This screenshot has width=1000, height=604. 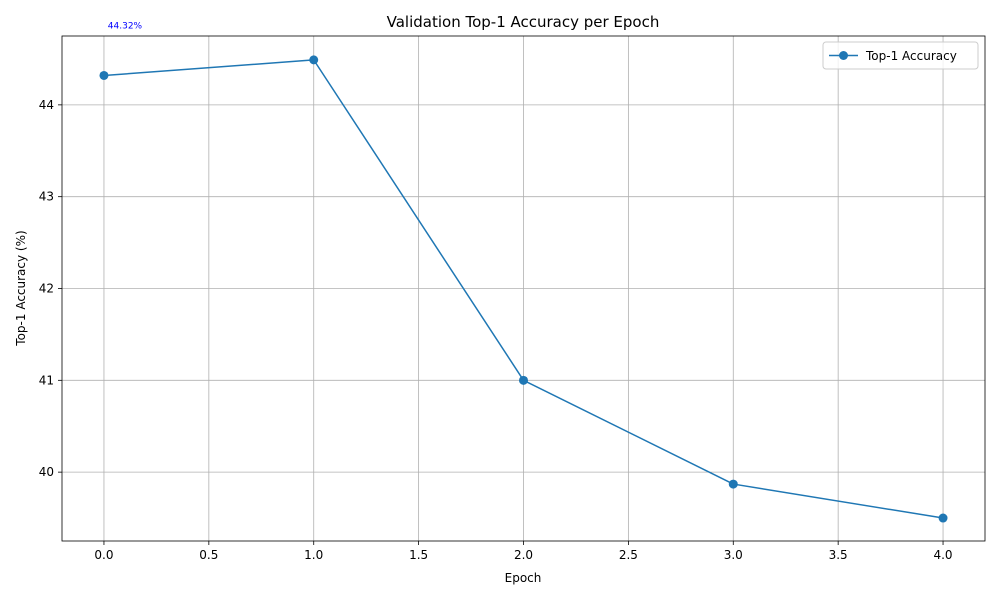 What do you see at coordinates (313, 555) in the screenshot?
I see `x-tick-label: 1.0` at bounding box center [313, 555].